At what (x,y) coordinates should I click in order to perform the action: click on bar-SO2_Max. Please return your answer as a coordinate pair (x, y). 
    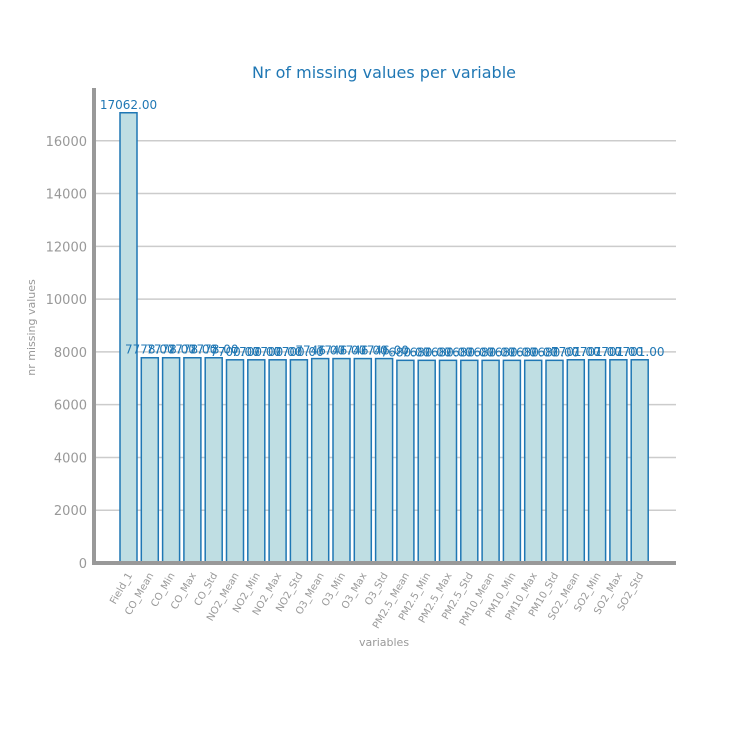
    Looking at the image, I should click on (618, 461).